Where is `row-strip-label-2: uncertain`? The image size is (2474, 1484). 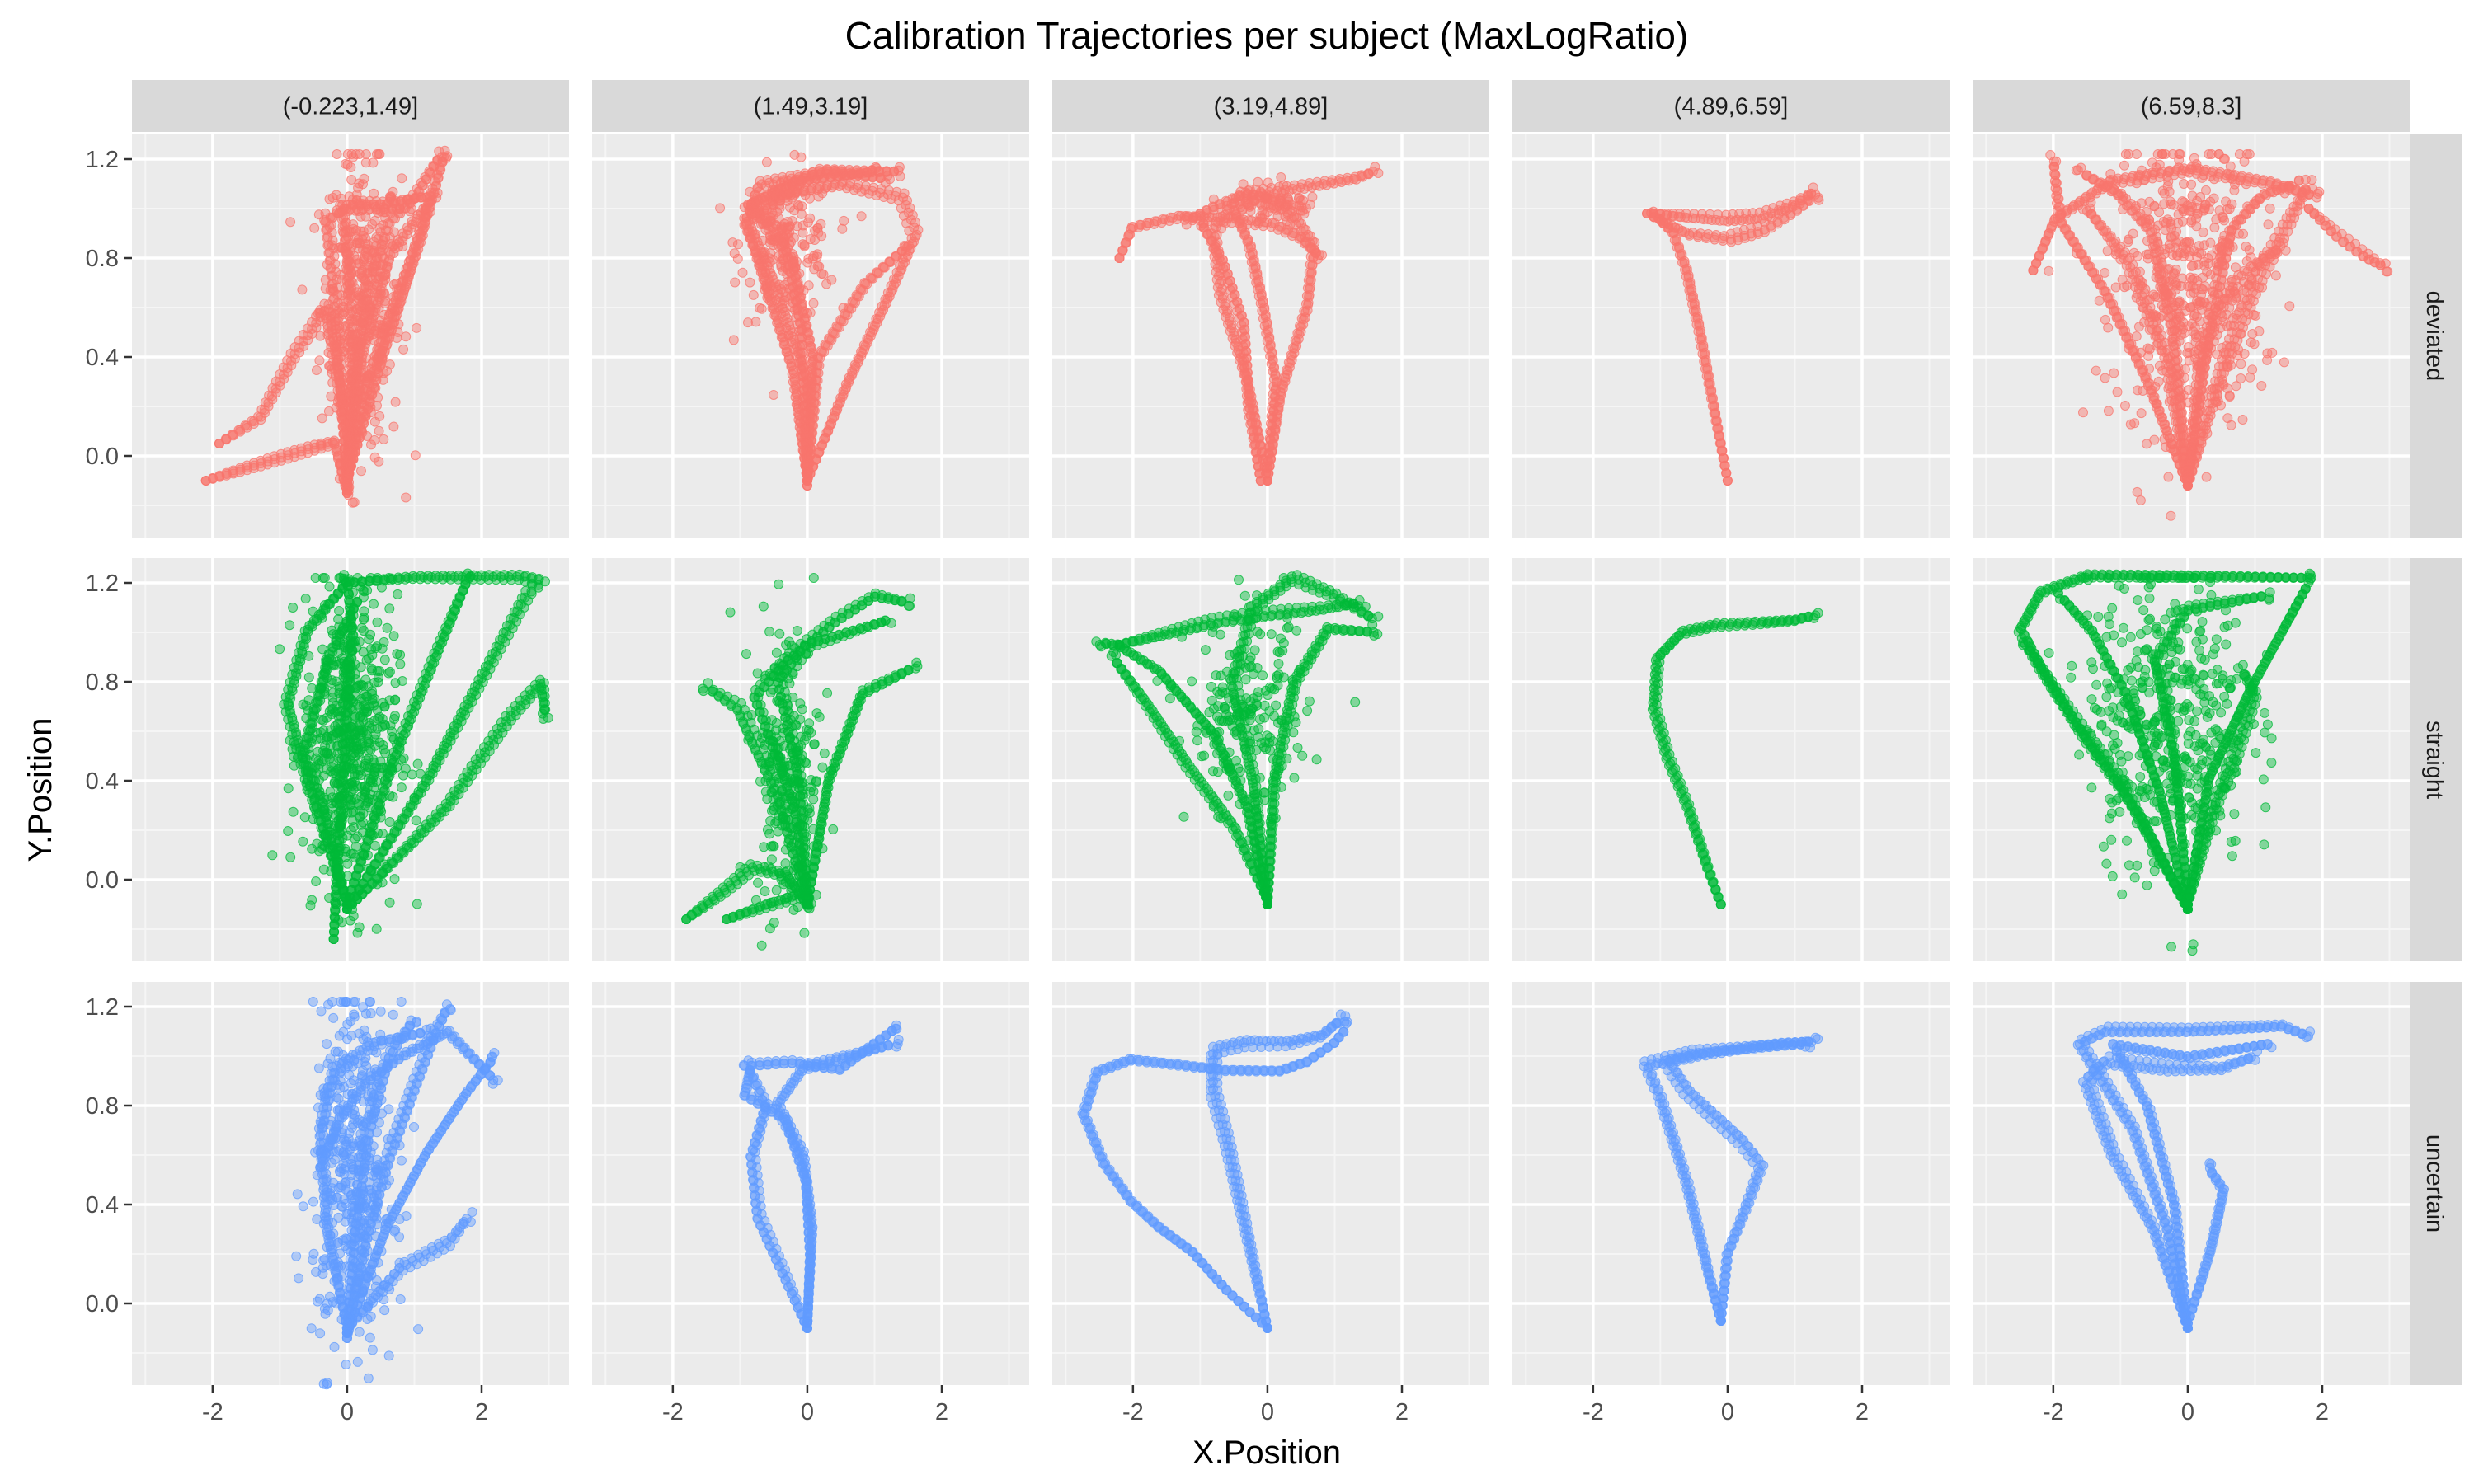
row-strip-label-2: uncertain is located at coordinates (2434, 1183).